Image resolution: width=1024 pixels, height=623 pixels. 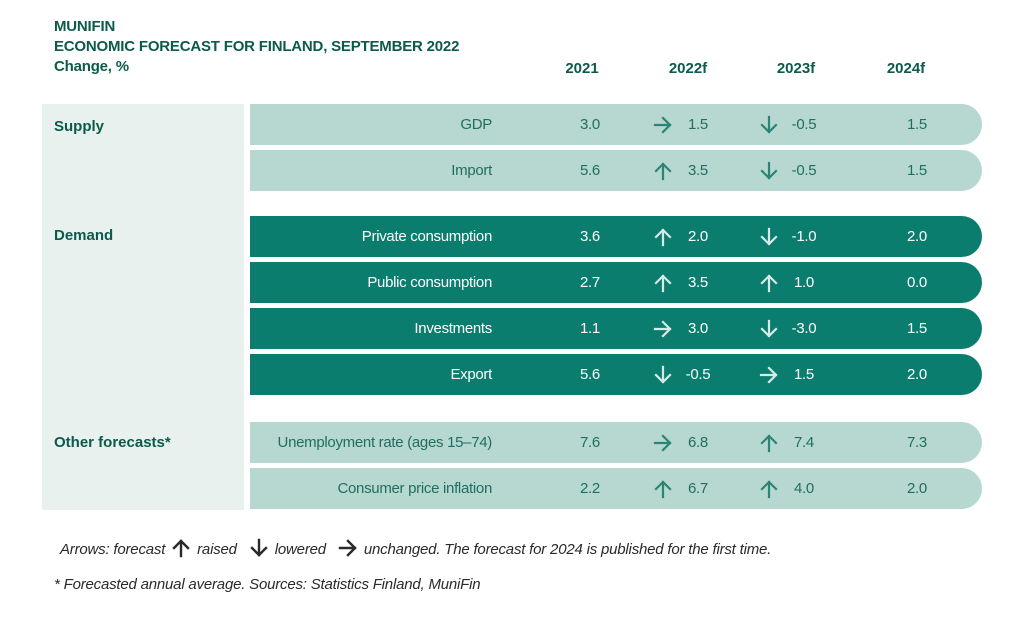 What do you see at coordinates (300, 549) in the screenshot?
I see `legend-lowered: lowered` at bounding box center [300, 549].